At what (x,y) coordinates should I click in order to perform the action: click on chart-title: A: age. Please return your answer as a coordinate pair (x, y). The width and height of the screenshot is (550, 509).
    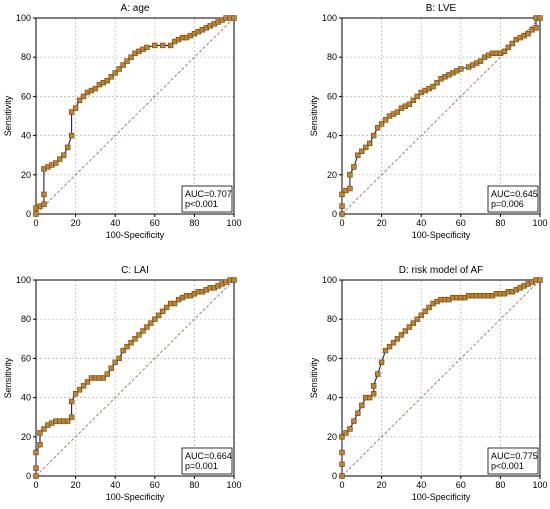
    Looking at the image, I should click on (135, 8).